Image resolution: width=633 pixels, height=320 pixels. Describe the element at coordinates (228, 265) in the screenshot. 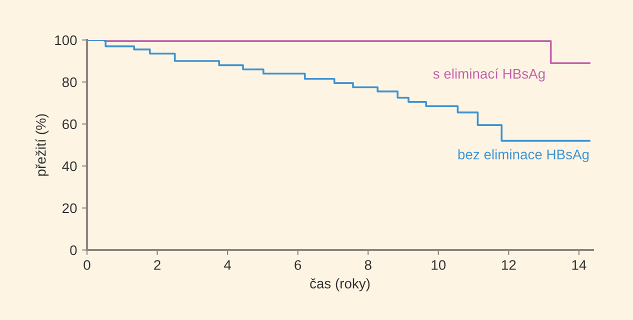

I see `x-tick-label: 4` at that location.